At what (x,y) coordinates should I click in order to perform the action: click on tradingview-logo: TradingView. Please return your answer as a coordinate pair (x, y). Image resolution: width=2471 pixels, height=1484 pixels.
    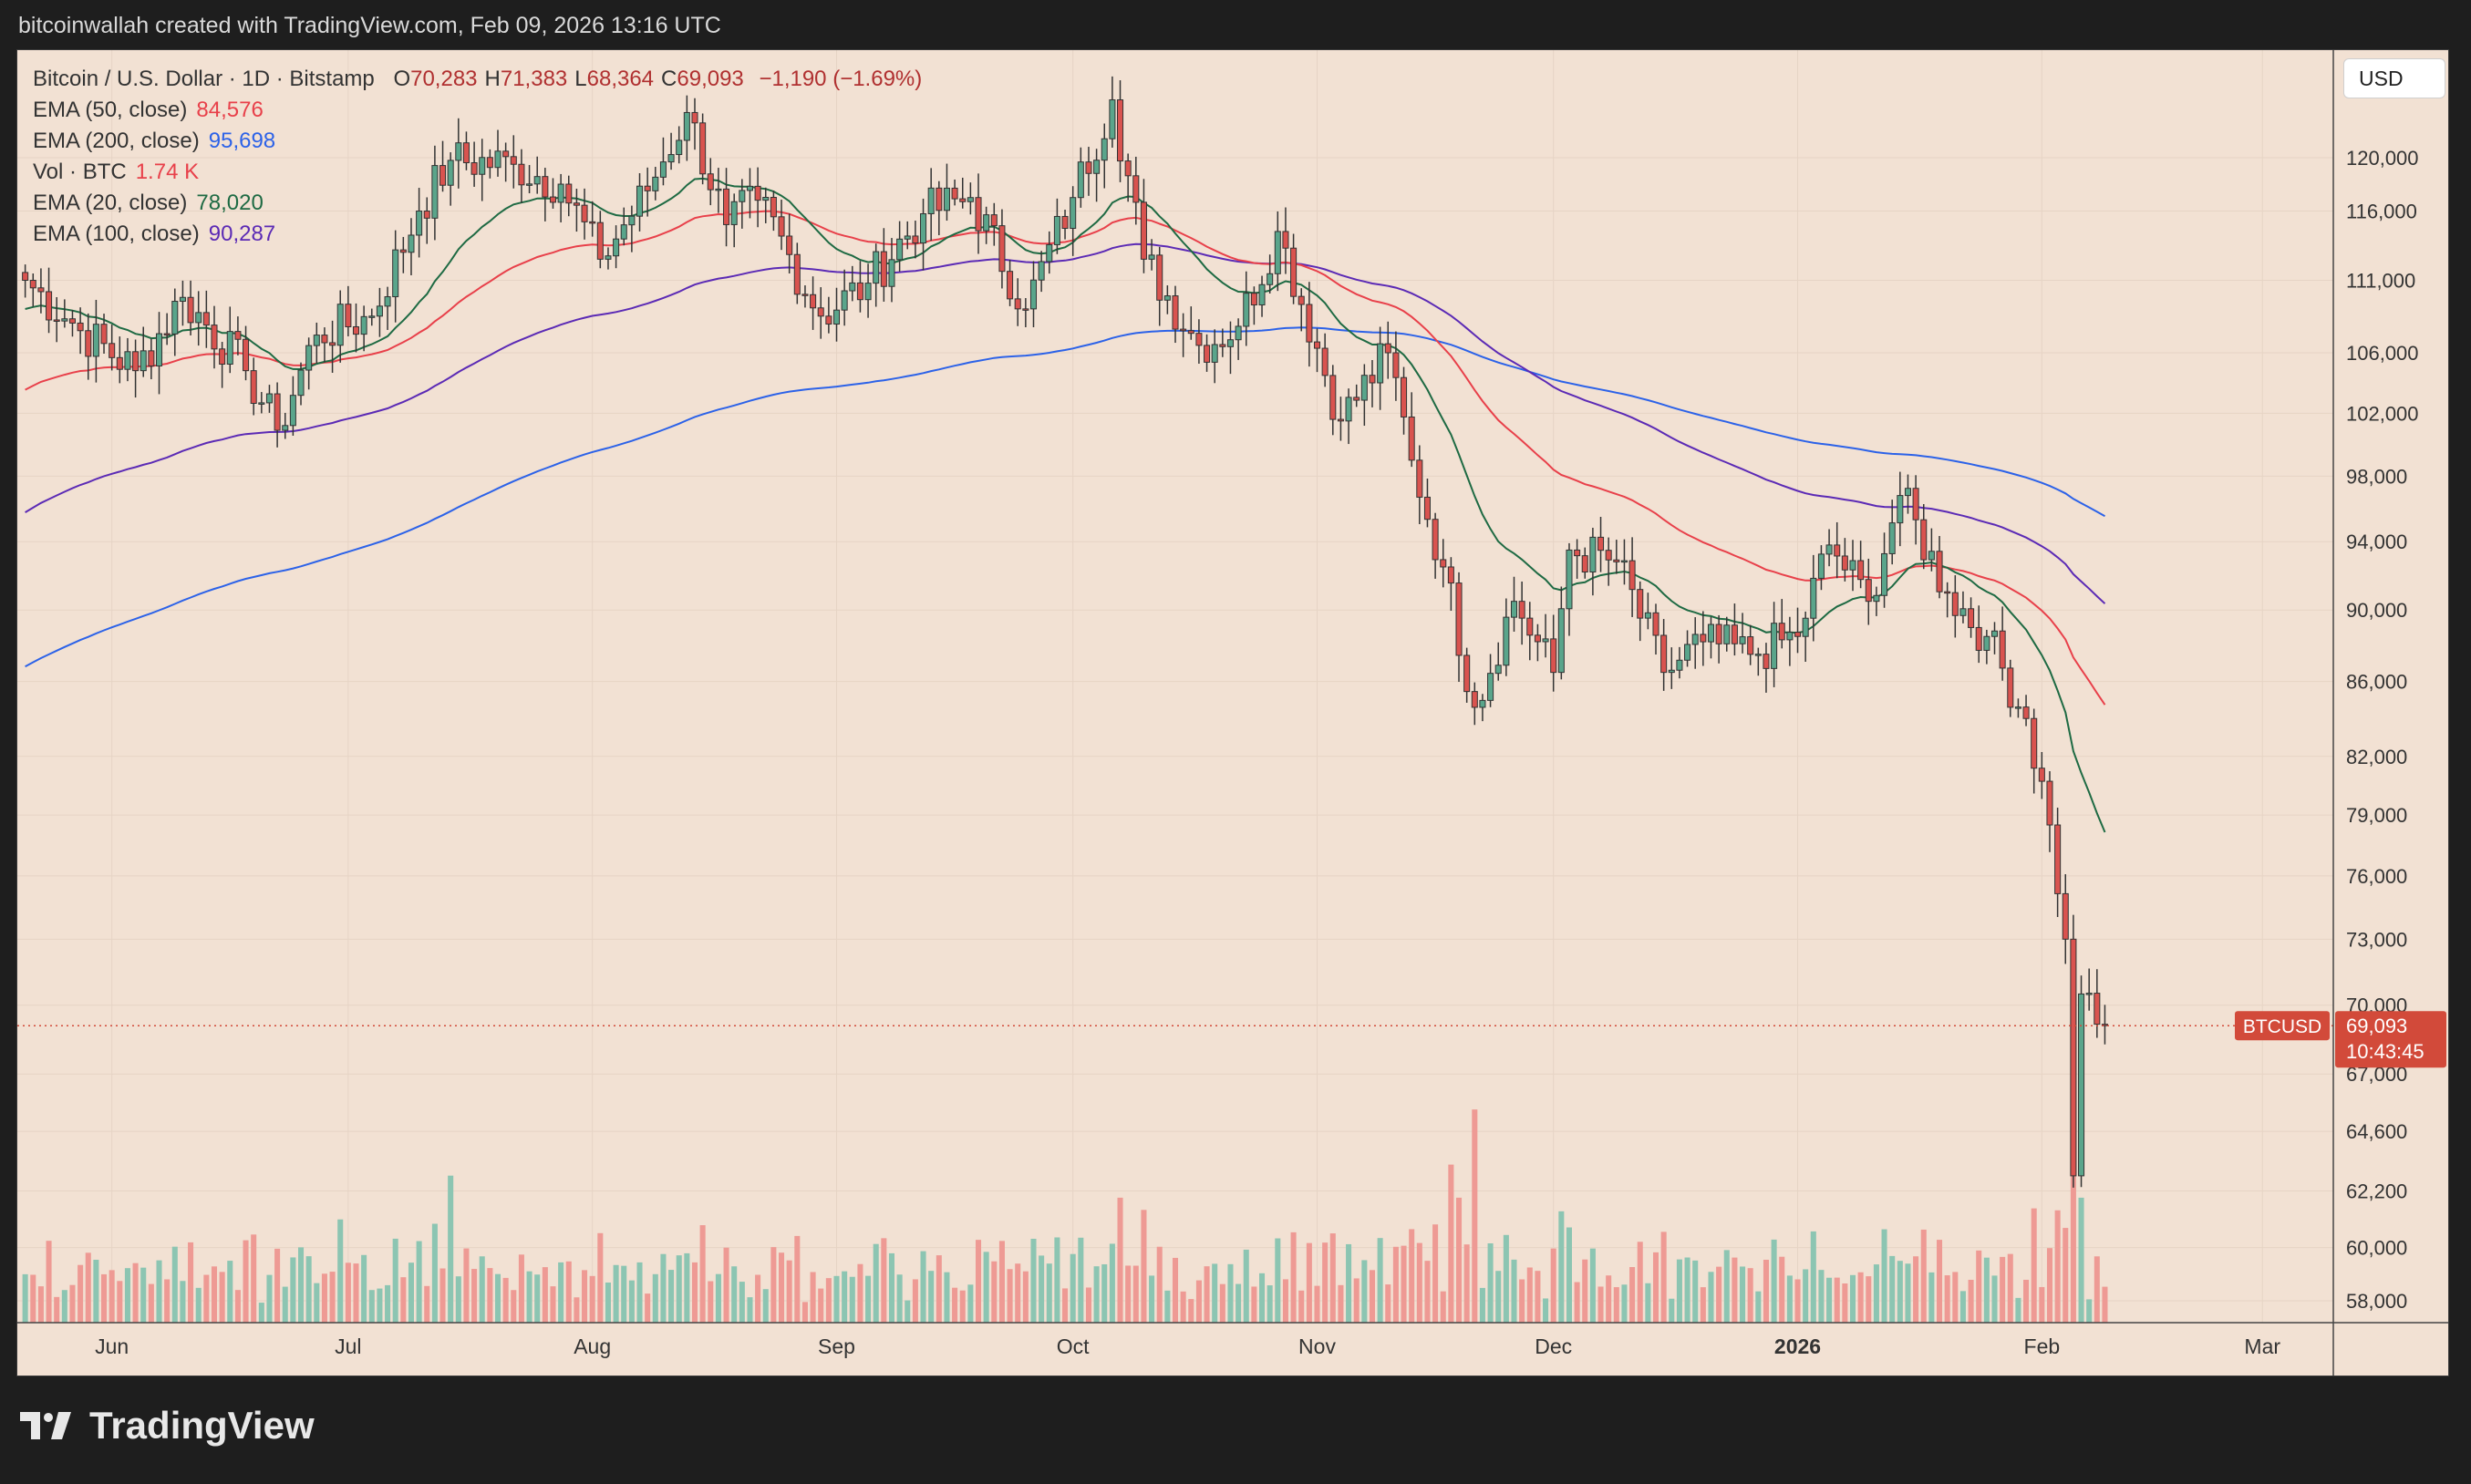
    Looking at the image, I should click on (168, 1426).